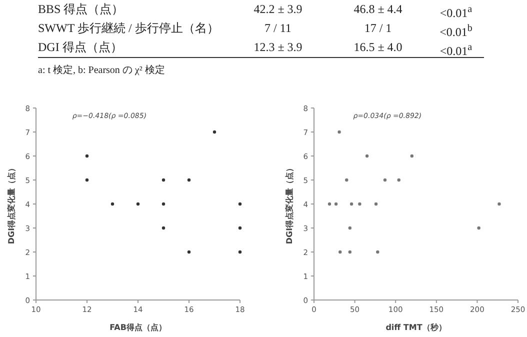 Image resolution: width=527 pixels, height=337 pixels. Describe the element at coordinates (102, 70) in the screenshot. I see `text: a: t 検定, b: Pearson の χ² 検定` at that location.